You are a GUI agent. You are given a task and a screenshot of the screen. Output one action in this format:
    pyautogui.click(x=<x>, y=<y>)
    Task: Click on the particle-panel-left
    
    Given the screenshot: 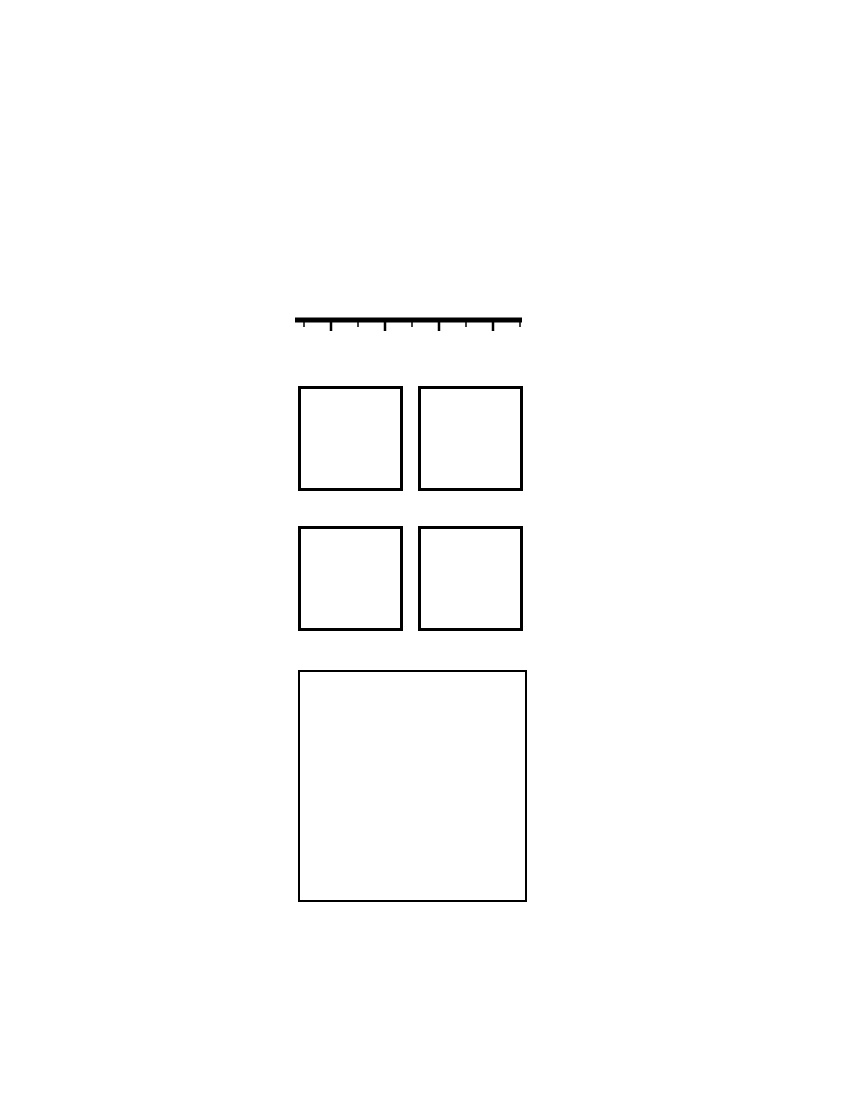 What is the action you would take?
    pyautogui.click(x=350, y=578)
    